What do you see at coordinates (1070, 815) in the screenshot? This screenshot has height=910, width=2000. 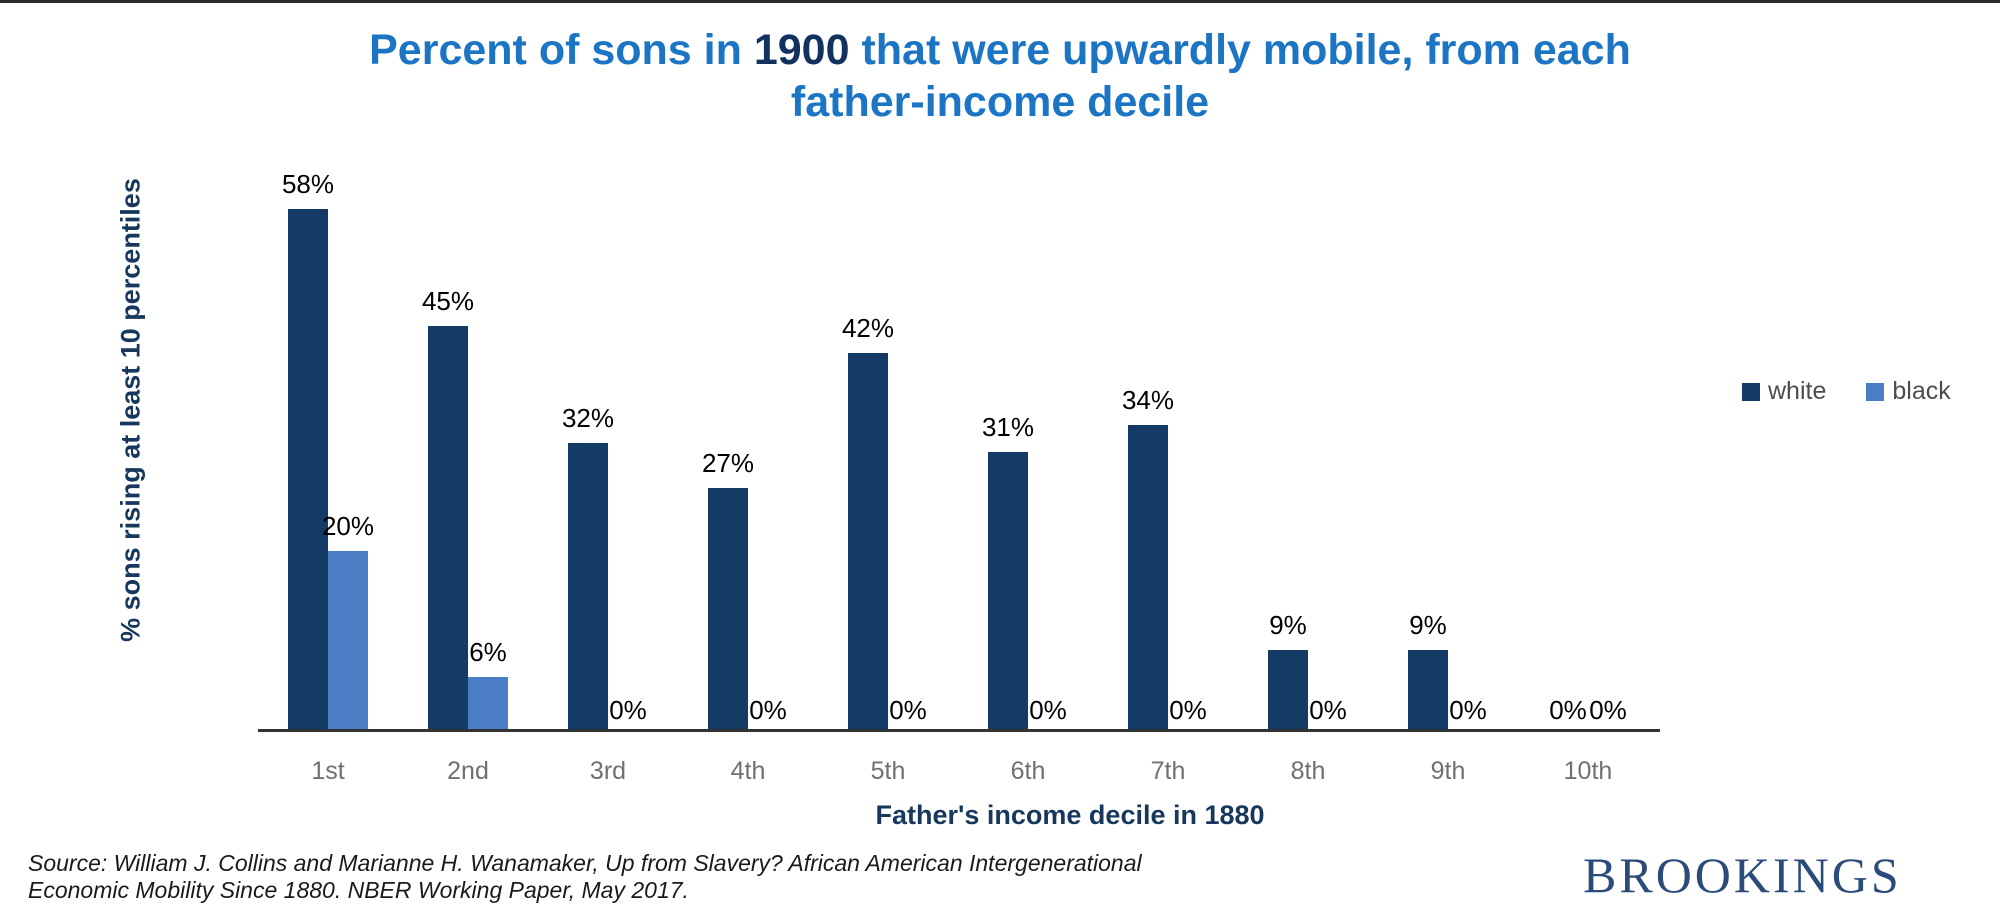 I see `x-axis-title: Father's income decile in 1880` at bounding box center [1070, 815].